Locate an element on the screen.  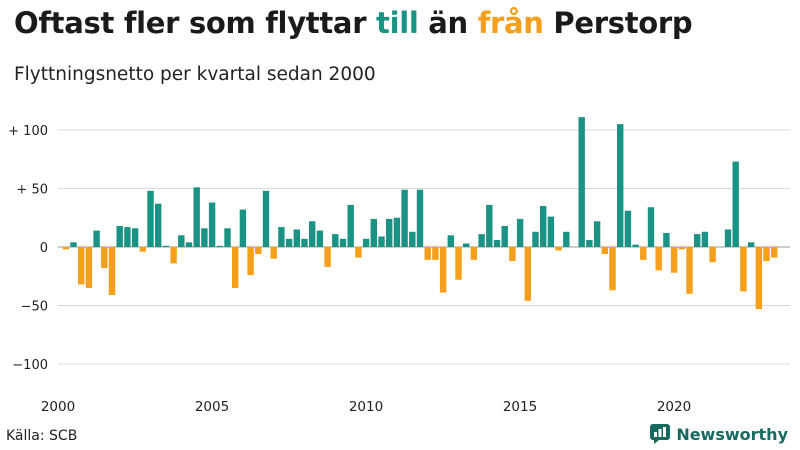
title-text: Oftast fler som flyttar is located at coordinates (195, 23).